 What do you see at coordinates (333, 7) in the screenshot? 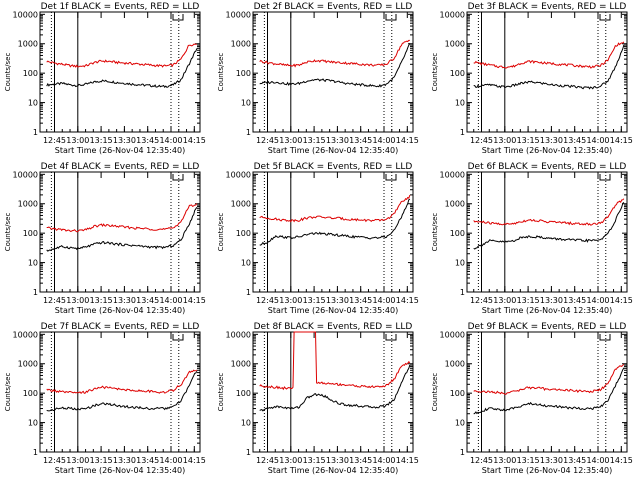
I see `chart-title: Det 2f BLACK = Events, RED = LLD` at bounding box center [333, 7].